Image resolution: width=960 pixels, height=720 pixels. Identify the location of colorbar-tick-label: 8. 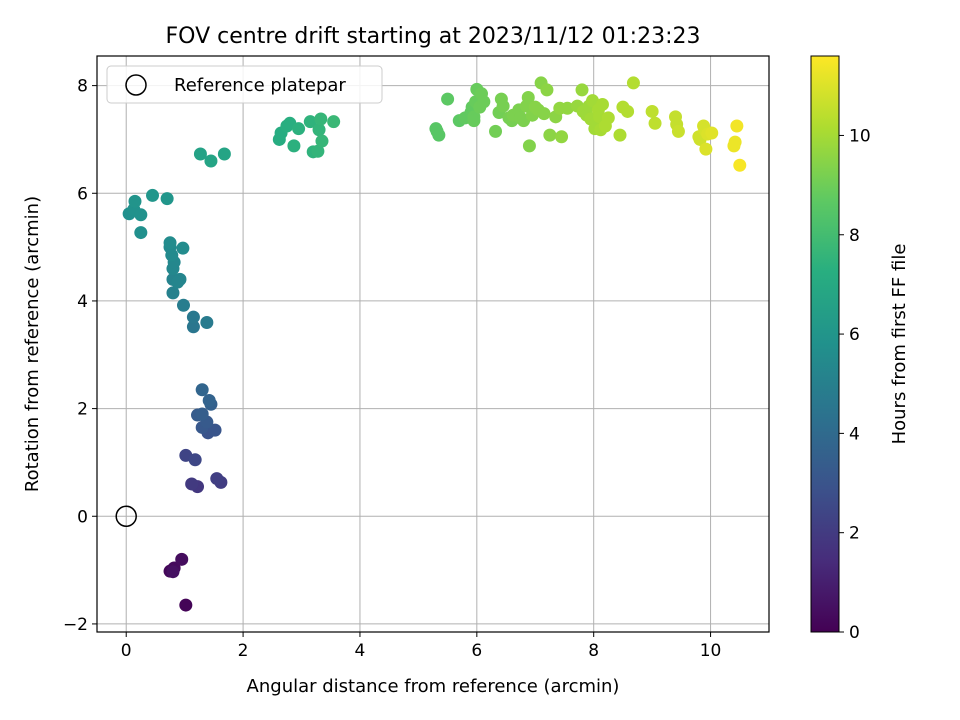
(854, 236).